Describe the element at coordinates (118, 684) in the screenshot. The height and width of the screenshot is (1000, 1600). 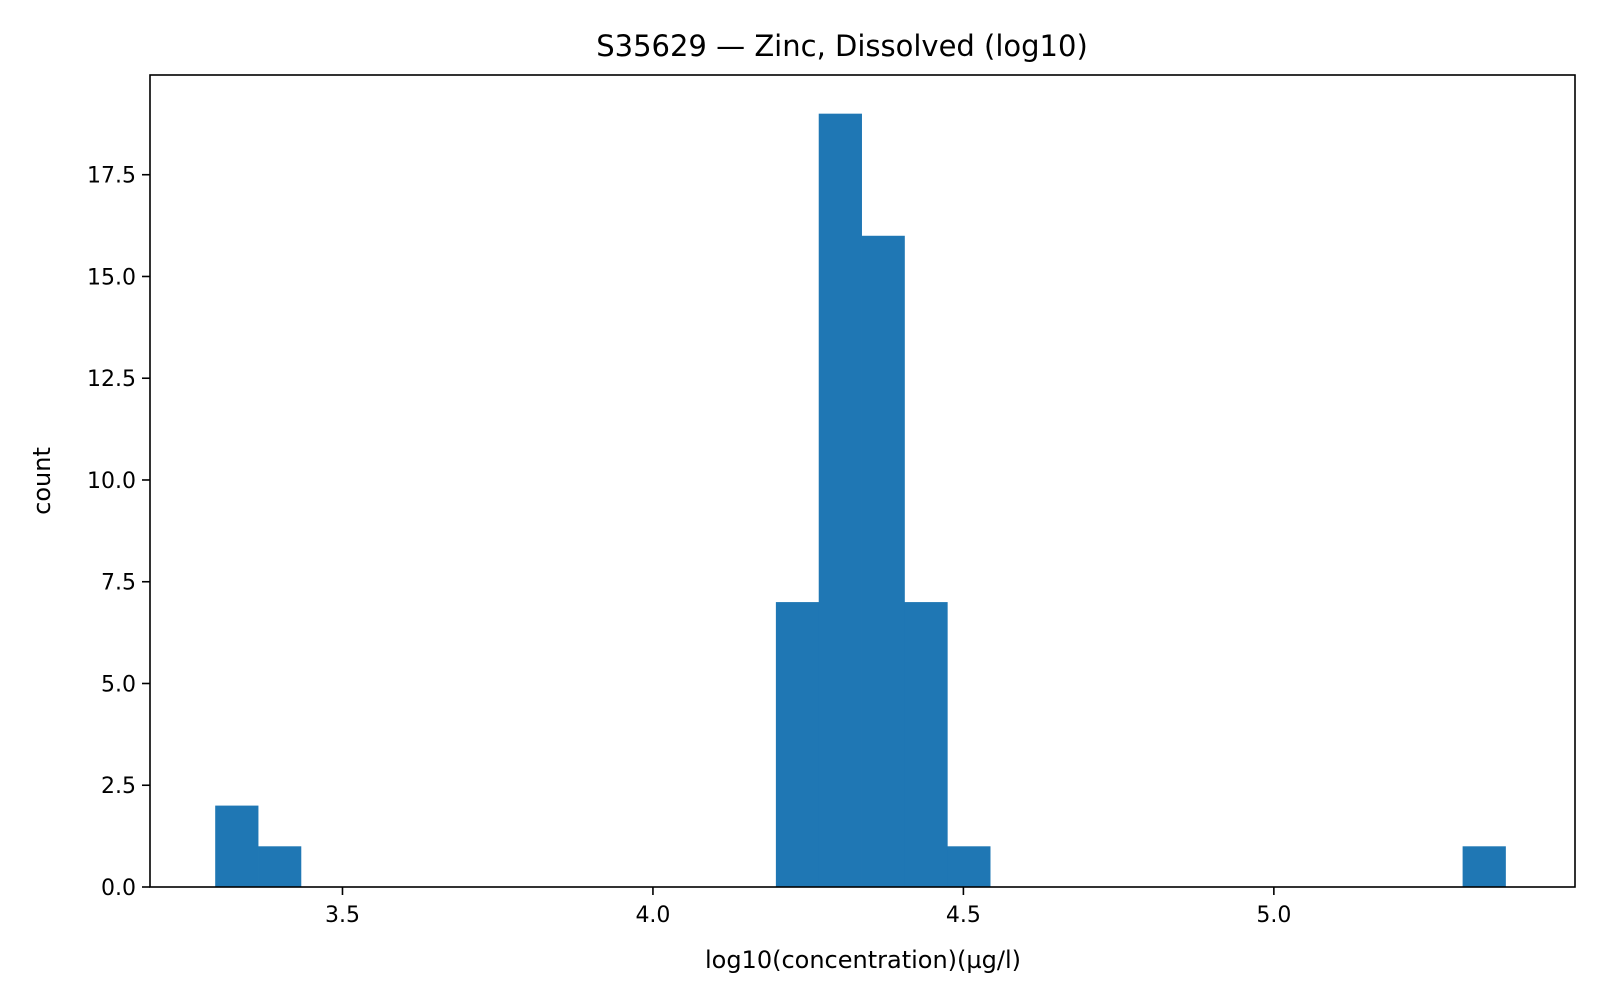
I see `y-tick-label-2: 5.0` at that location.